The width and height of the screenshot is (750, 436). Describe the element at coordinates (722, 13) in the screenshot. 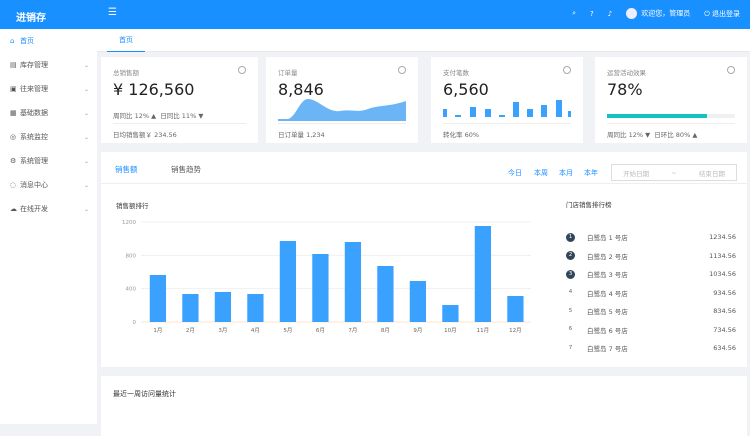

I see `logout-button: ⏻ 退出登录` at that location.